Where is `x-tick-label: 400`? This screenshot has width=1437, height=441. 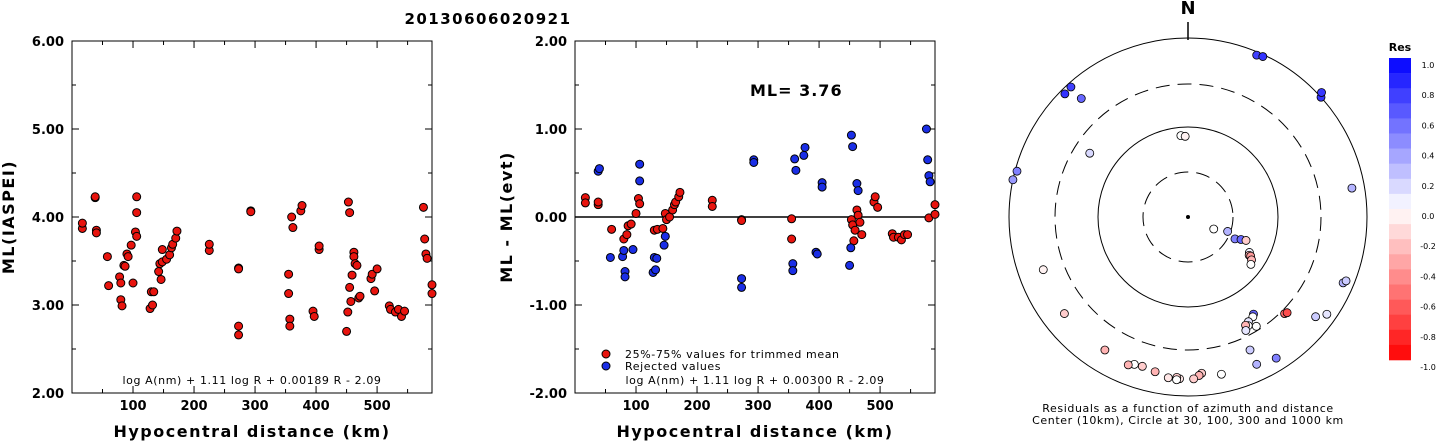 x-tick-label: 400 is located at coordinates (818, 406).